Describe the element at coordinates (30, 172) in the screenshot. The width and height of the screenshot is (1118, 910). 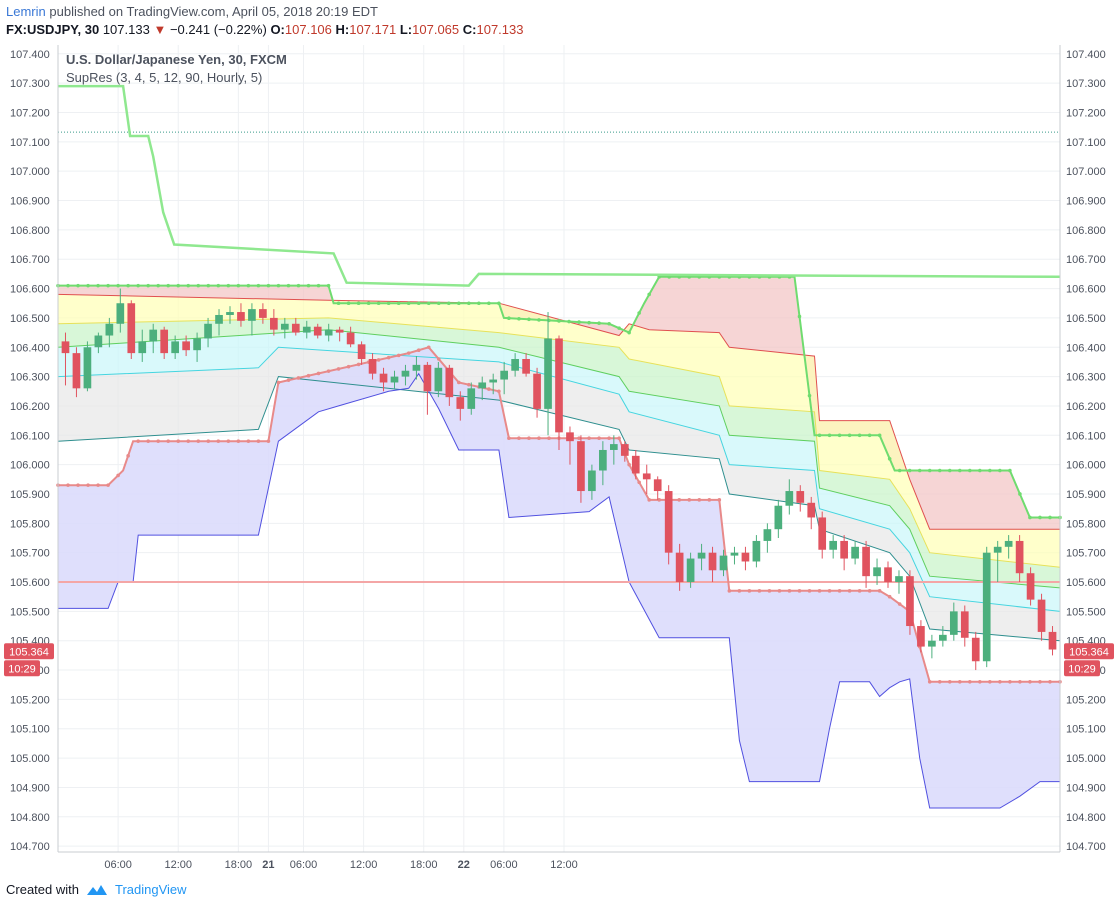
I see `y-tick-label-left: 107.000` at that location.